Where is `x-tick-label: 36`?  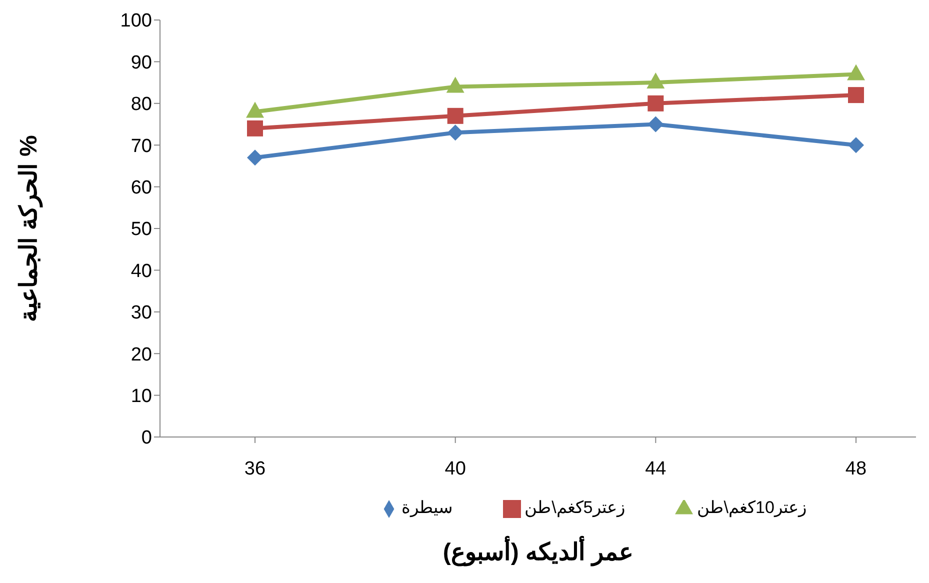
x-tick-label: 36 is located at coordinates (255, 469).